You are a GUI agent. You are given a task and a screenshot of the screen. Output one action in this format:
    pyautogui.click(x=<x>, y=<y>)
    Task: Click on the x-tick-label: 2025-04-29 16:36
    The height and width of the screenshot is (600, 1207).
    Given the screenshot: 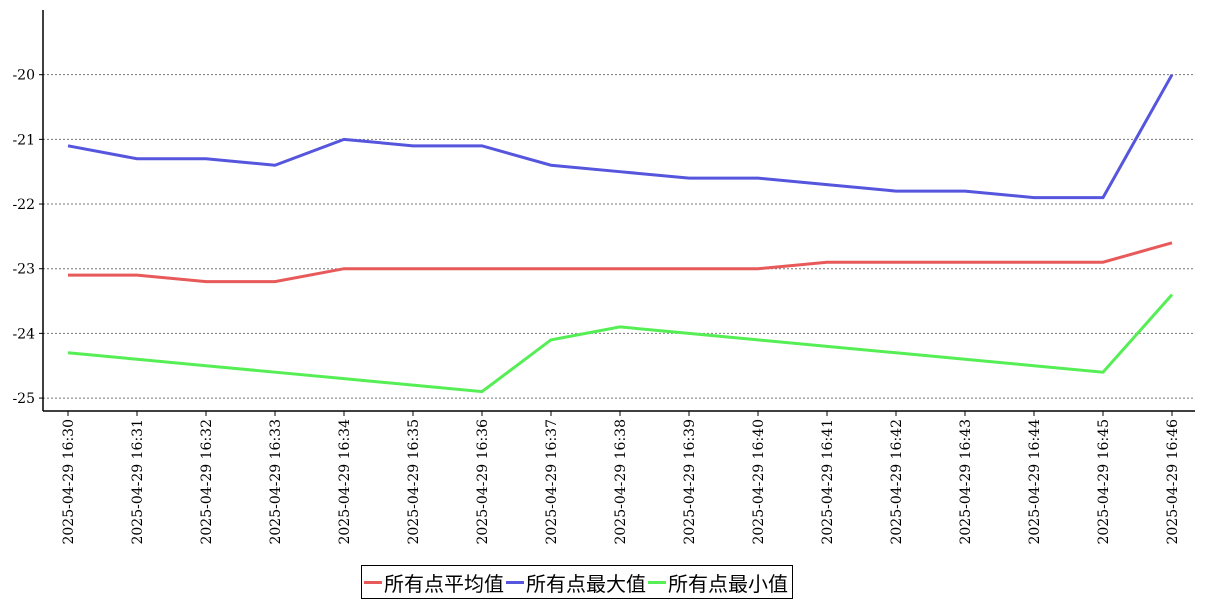 What is the action you would take?
    pyautogui.click(x=483, y=482)
    